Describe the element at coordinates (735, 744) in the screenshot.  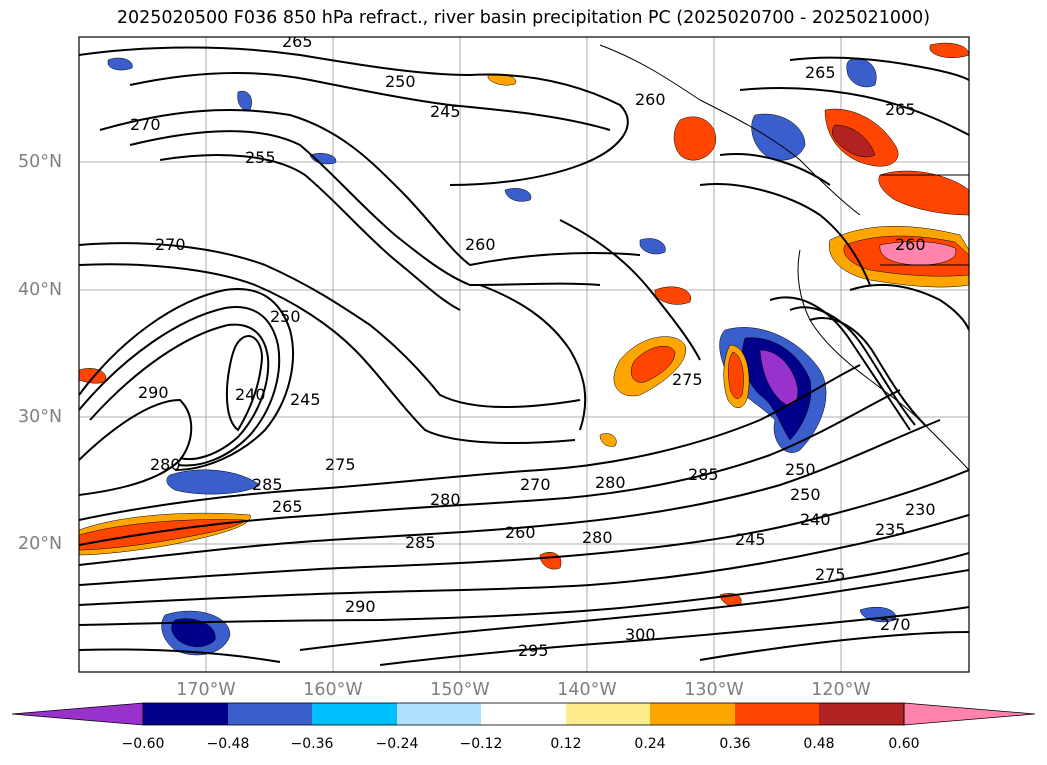
I see `colorbar-tick: 0.36` at that location.